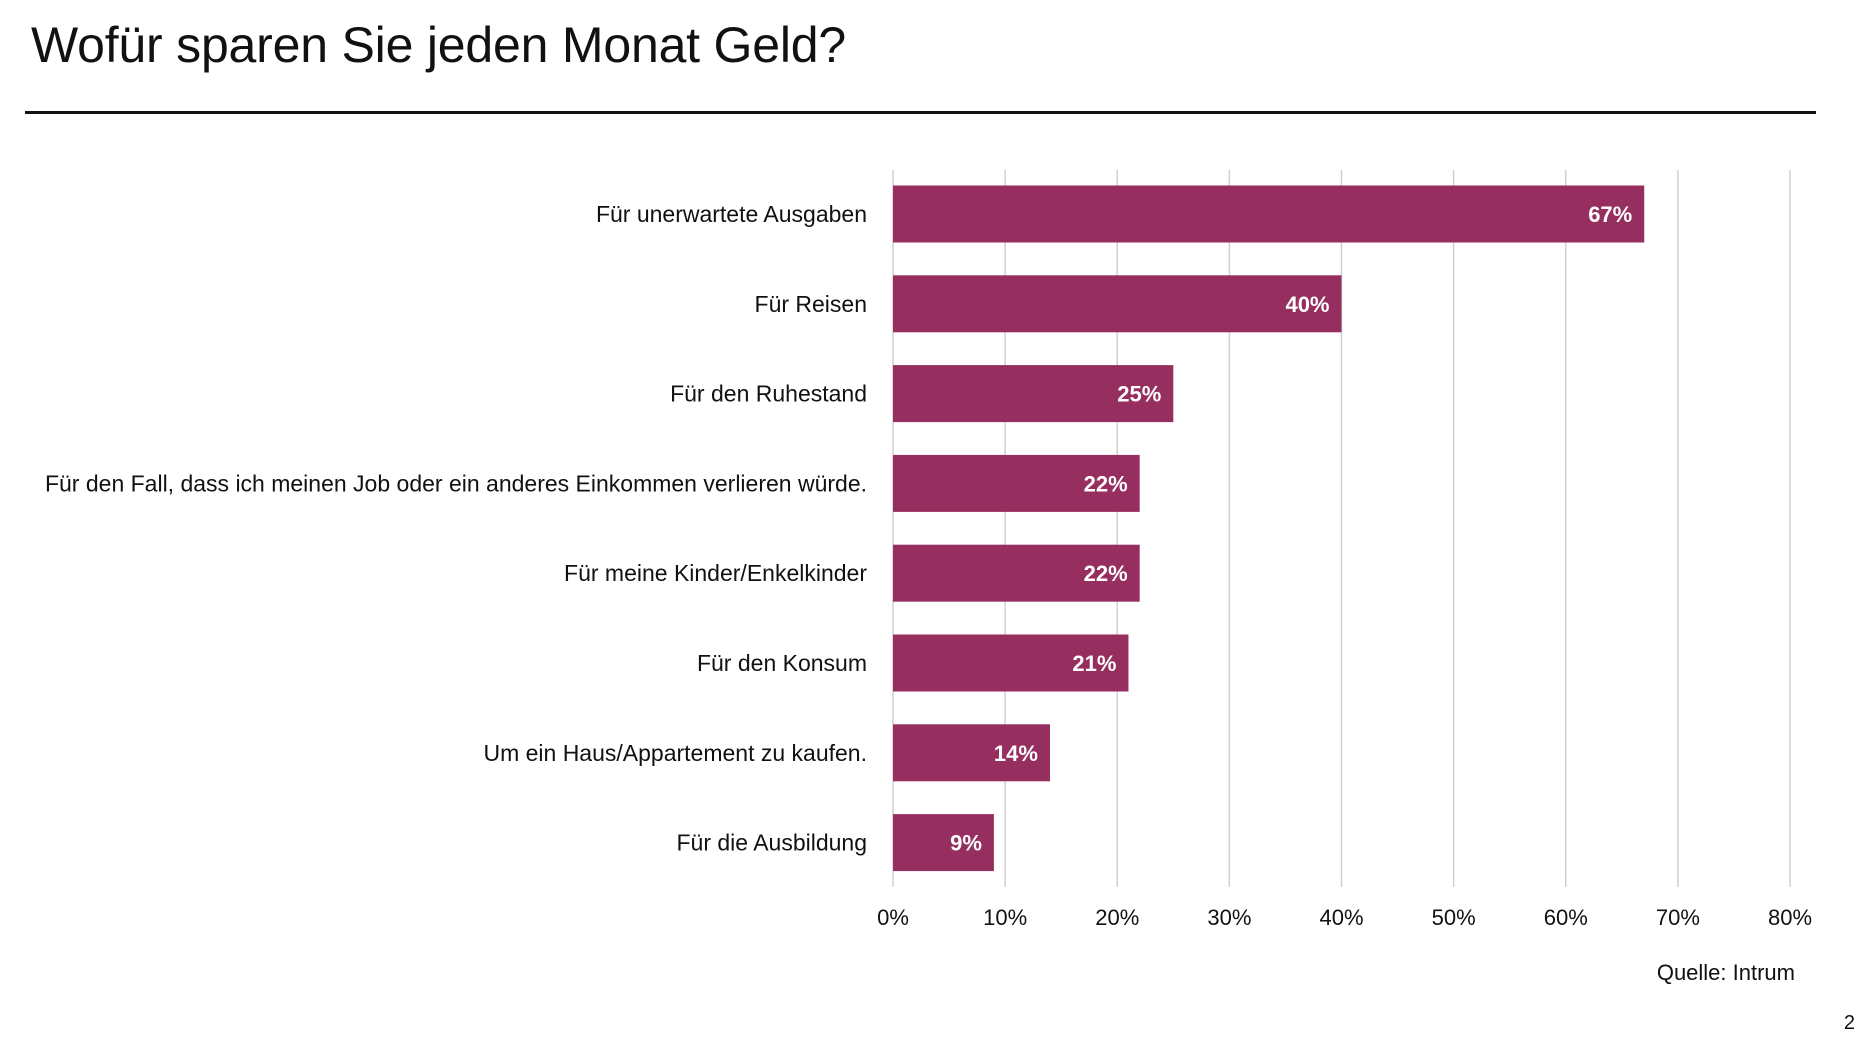  Describe the element at coordinates (1117, 917) in the screenshot. I see `x-tick-label: 20%` at that location.